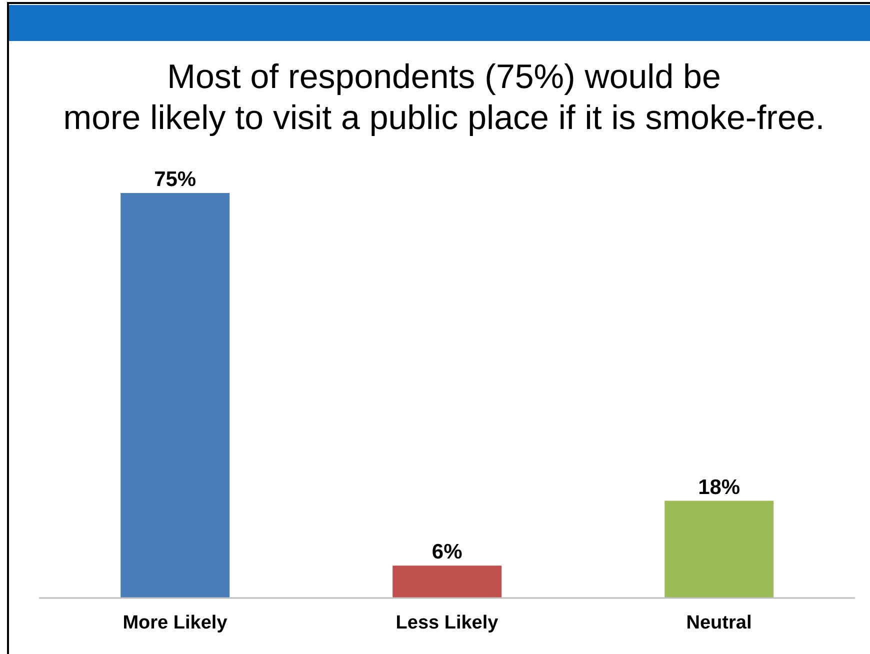  I want to click on x-tick-label: Neutral, so click(719, 623).